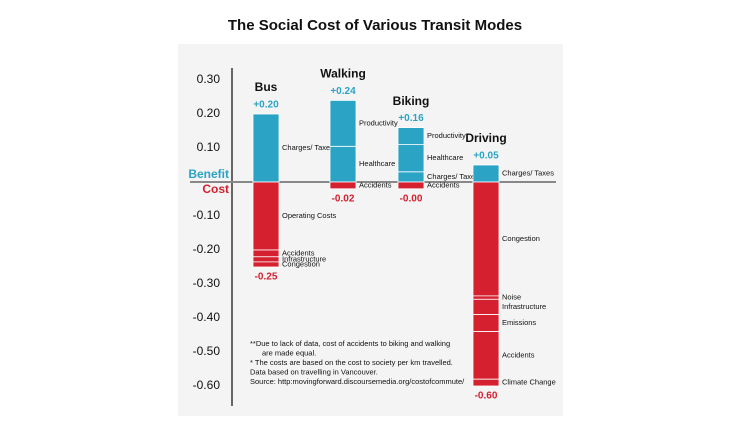  What do you see at coordinates (343, 198) in the screenshot?
I see `cost-total-label: -0.02` at bounding box center [343, 198].